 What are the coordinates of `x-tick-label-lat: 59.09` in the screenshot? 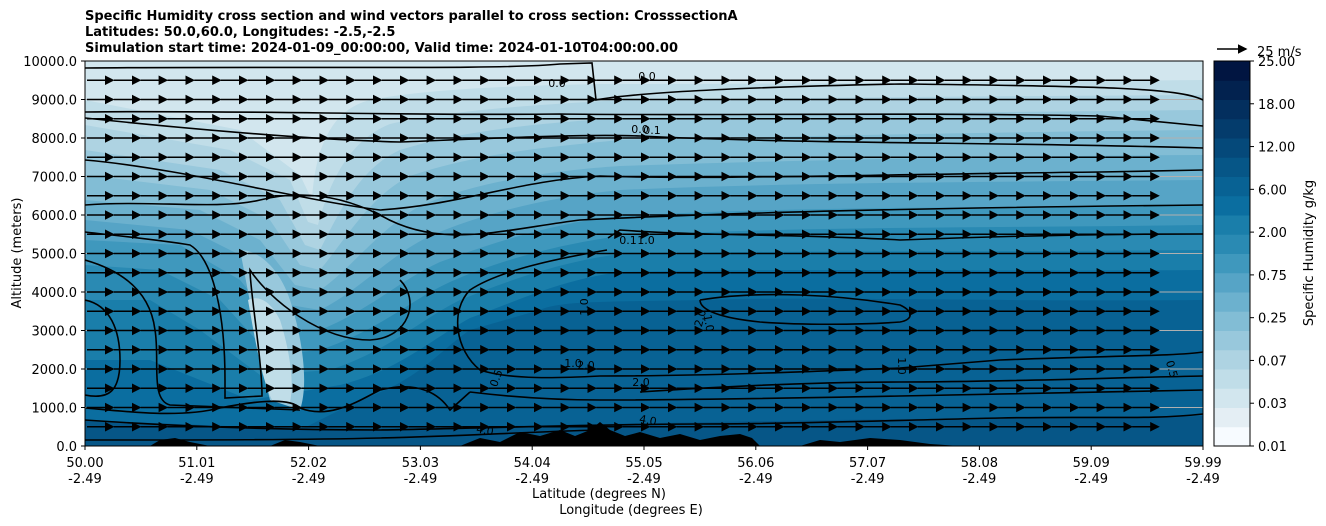 It's located at (1091, 463).